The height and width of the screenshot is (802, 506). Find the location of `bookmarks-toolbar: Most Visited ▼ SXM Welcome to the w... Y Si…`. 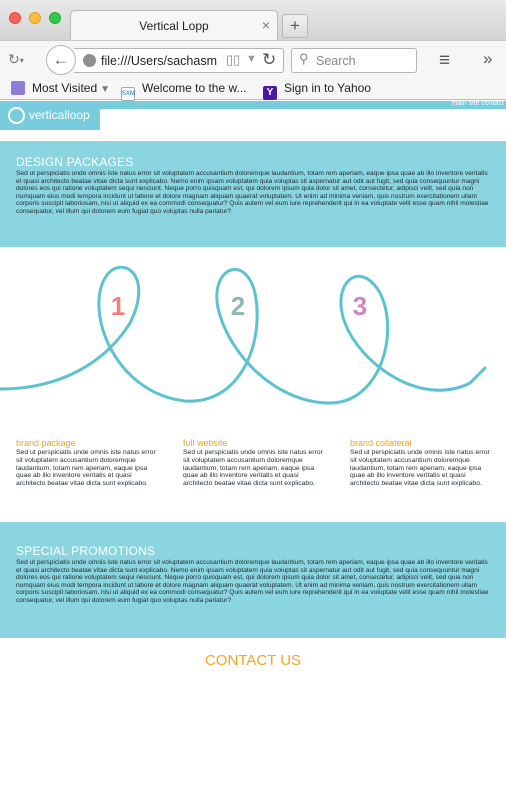

bookmarks-toolbar: Most Visited ▼ SXM Welcome to the w... Y Si… is located at coordinates (253, 89).